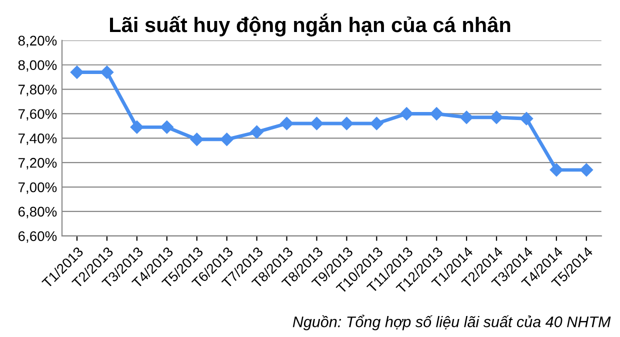  Describe the element at coordinates (37, 42) in the screenshot. I see `y-tick-label: 8,20%` at that location.